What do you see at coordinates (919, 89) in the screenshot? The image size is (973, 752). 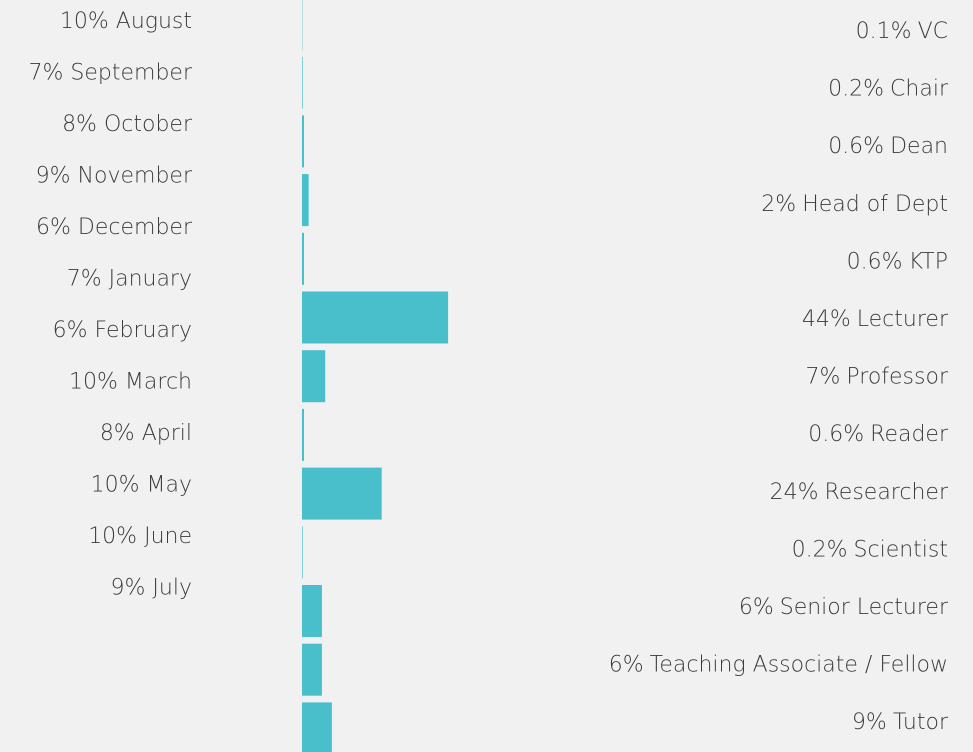 I see `category-label: Chair` at bounding box center [919, 89].